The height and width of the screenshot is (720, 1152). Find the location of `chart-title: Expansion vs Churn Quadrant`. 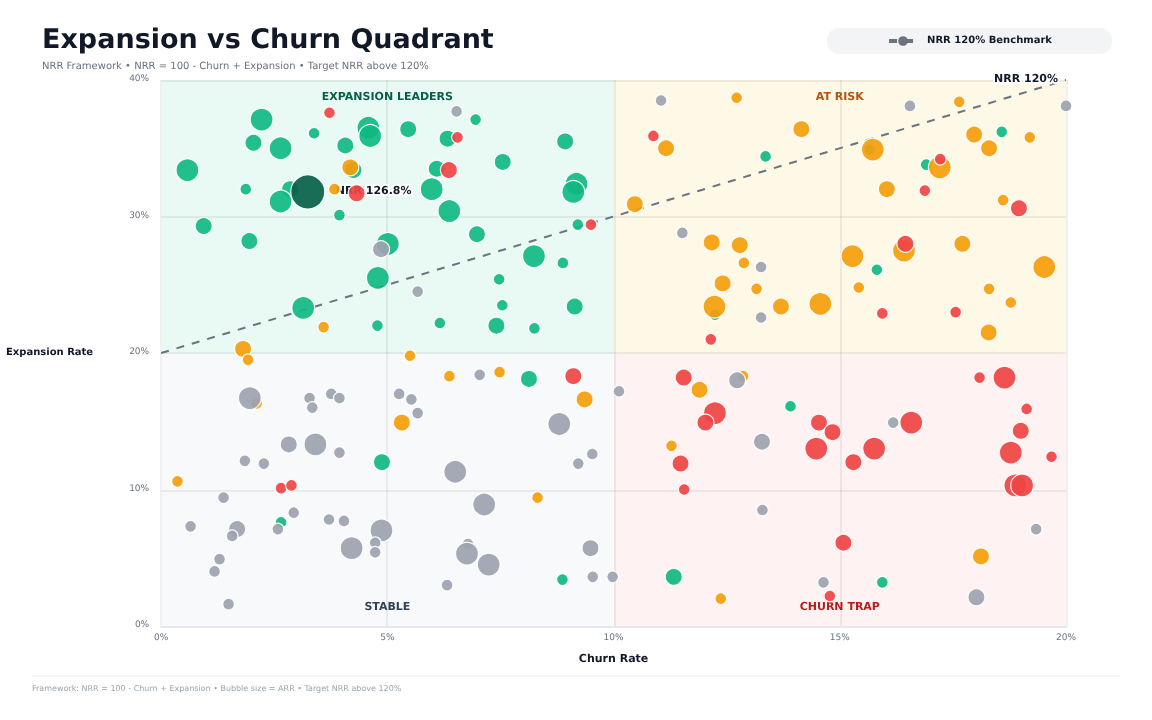

chart-title: Expansion vs Churn Quadrant is located at coordinates (268, 40).